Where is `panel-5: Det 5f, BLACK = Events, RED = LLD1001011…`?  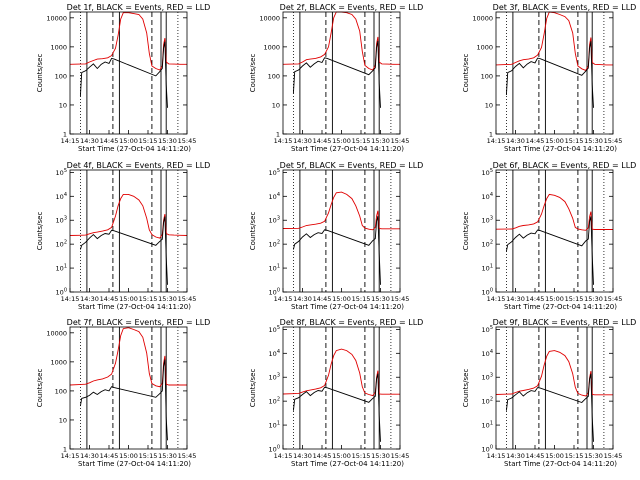
panel-5: Det 5f, BLACK = Events, RED = LLD1001011… is located at coordinates (336, 236).